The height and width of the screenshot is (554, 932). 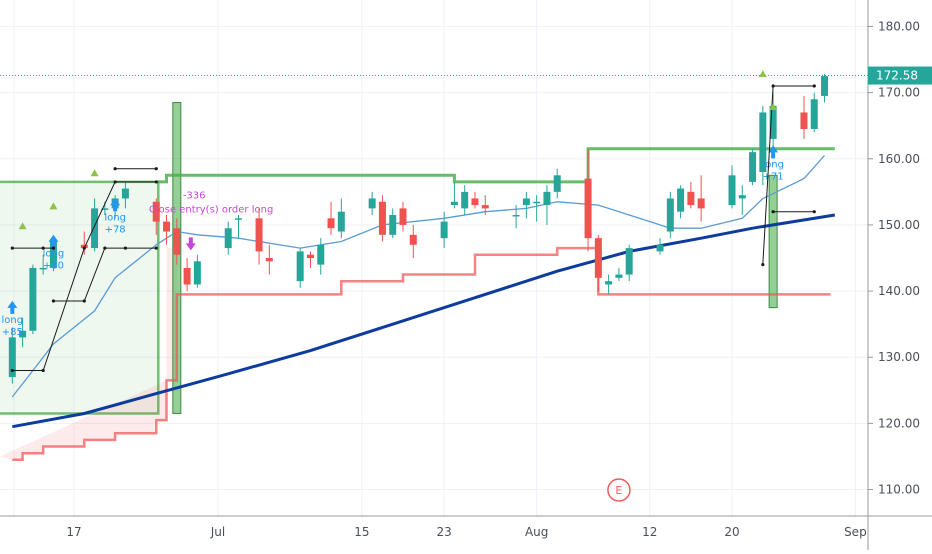 I want to click on long-pnl-label: +71, so click(x=773, y=176).